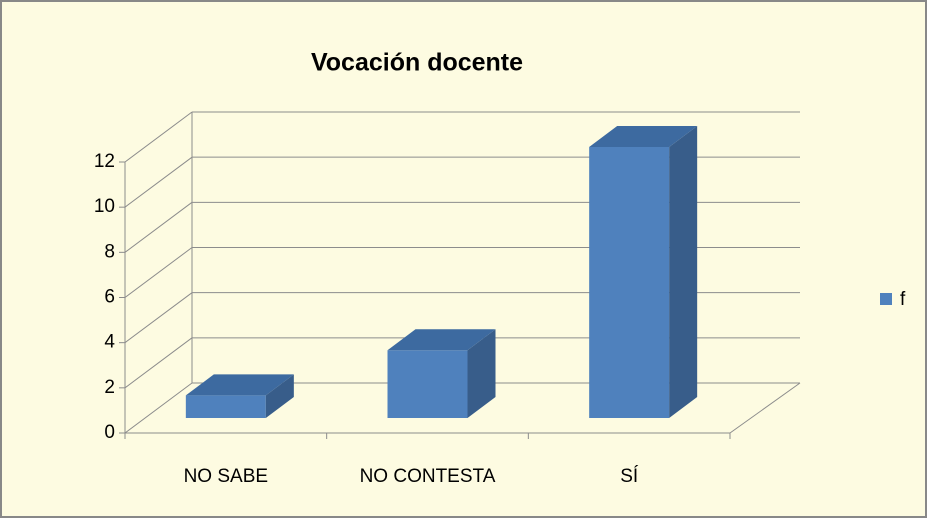  What do you see at coordinates (765, 408) in the screenshot?
I see `floor-right` at bounding box center [765, 408].